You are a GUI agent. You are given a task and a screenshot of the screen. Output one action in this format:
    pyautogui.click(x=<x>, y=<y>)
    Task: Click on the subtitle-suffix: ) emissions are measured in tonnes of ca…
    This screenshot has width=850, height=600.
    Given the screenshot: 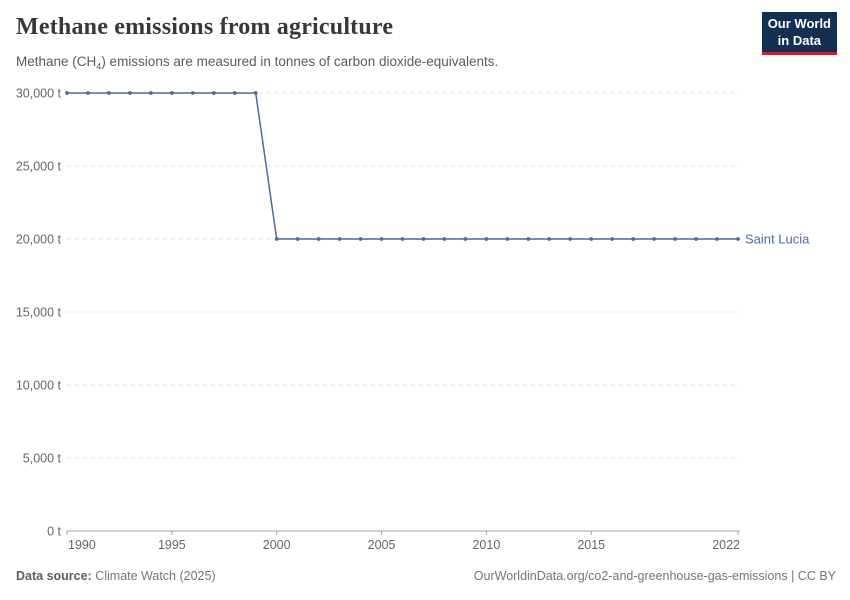 What is the action you would take?
    pyautogui.click(x=300, y=61)
    